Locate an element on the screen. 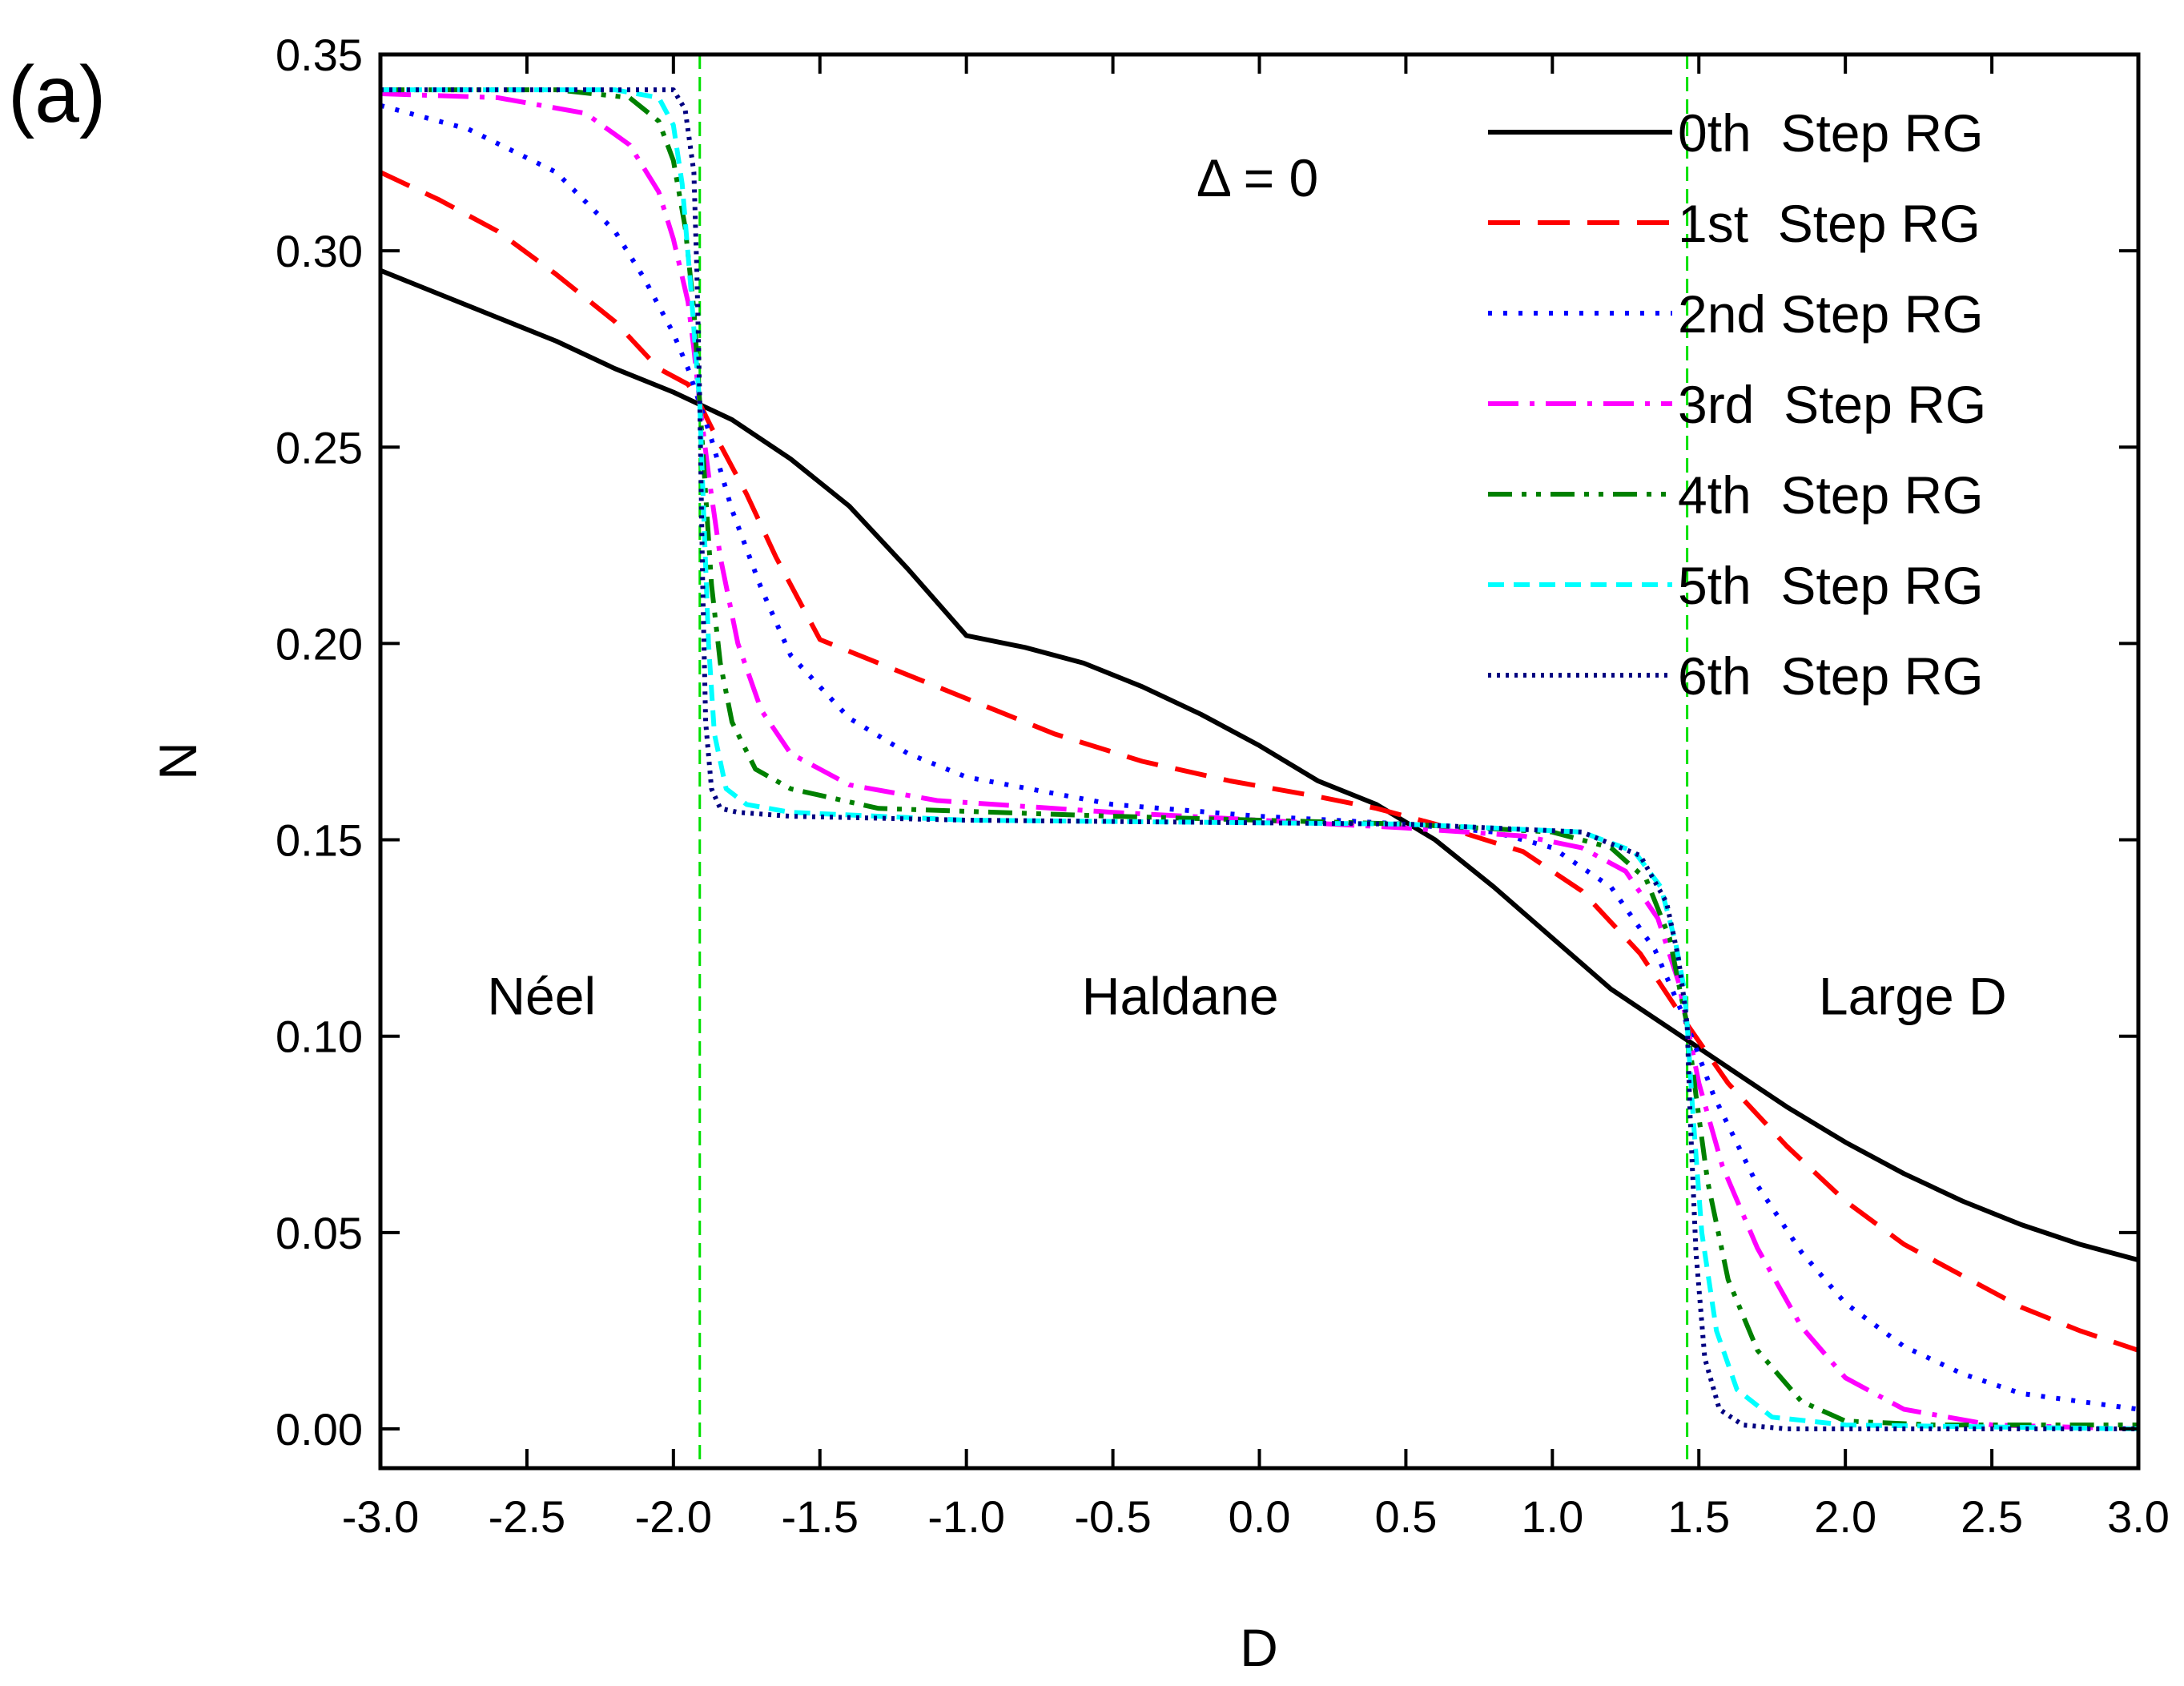  region-label: Néel is located at coordinates (541, 996).